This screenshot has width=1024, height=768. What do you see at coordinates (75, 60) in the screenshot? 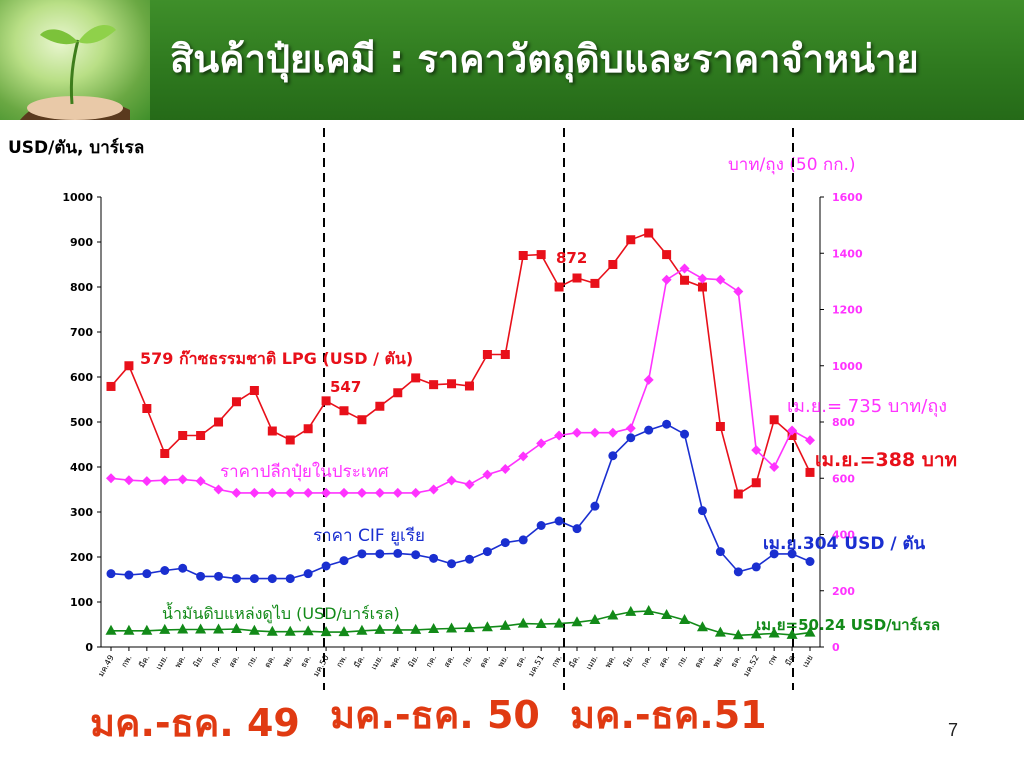
I see `seedling-photo` at bounding box center [75, 60].